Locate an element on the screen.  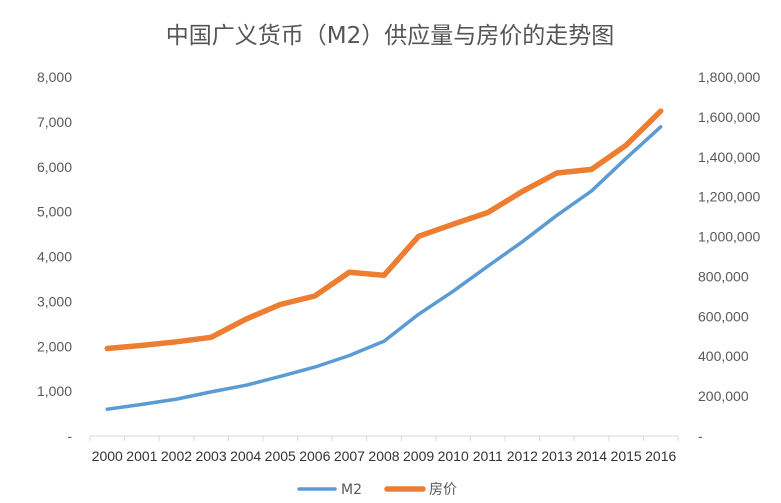
y-left-tick-label: - is located at coordinates (69, 436).